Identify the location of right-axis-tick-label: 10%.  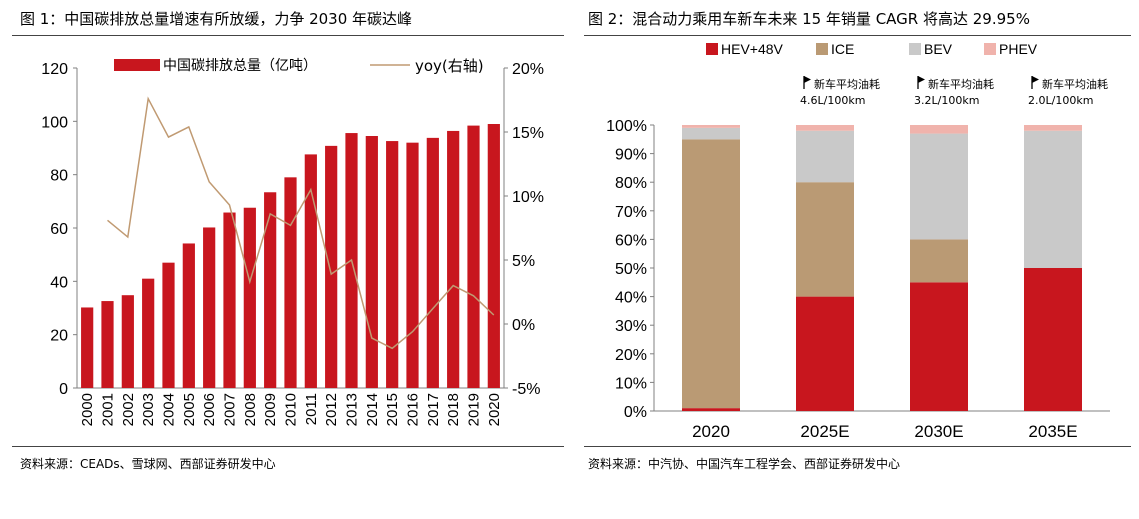
(528, 197).